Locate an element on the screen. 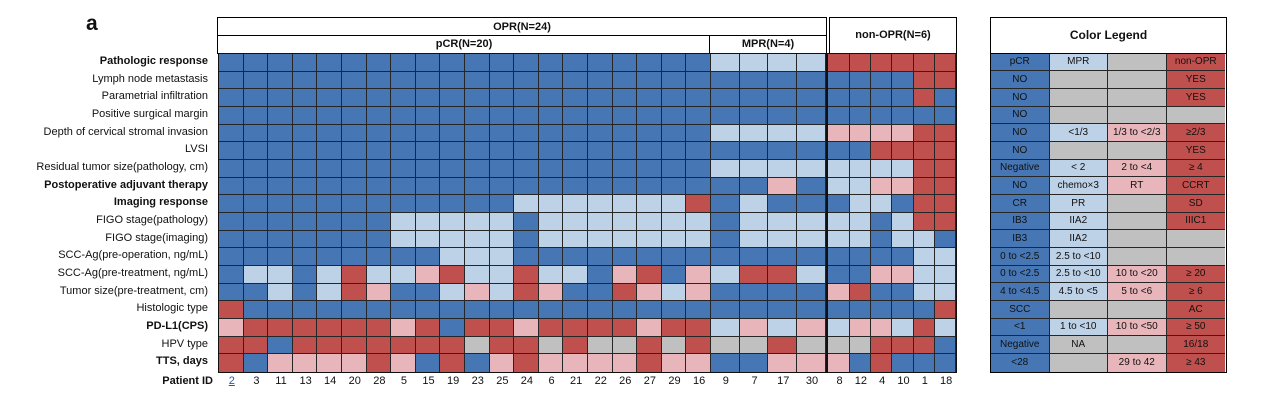  legend-cell: < 2 is located at coordinates (1078, 168).